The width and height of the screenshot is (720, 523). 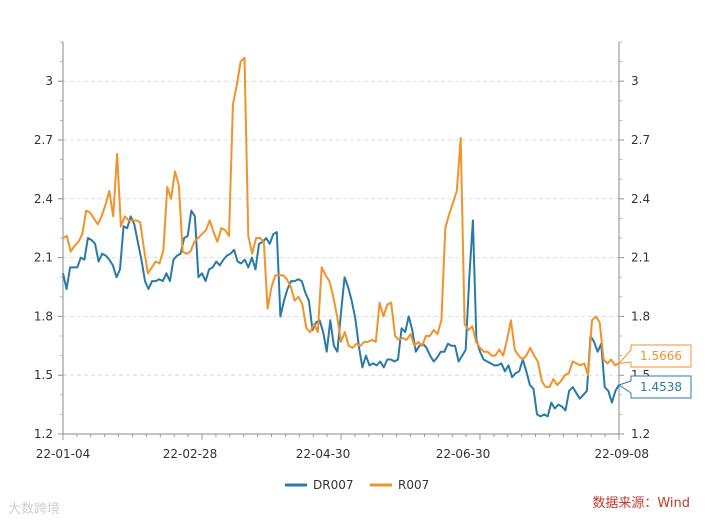 What do you see at coordinates (640, 434) in the screenshot?
I see `y-tick-label-right: 1.2` at bounding box center [640, 434].